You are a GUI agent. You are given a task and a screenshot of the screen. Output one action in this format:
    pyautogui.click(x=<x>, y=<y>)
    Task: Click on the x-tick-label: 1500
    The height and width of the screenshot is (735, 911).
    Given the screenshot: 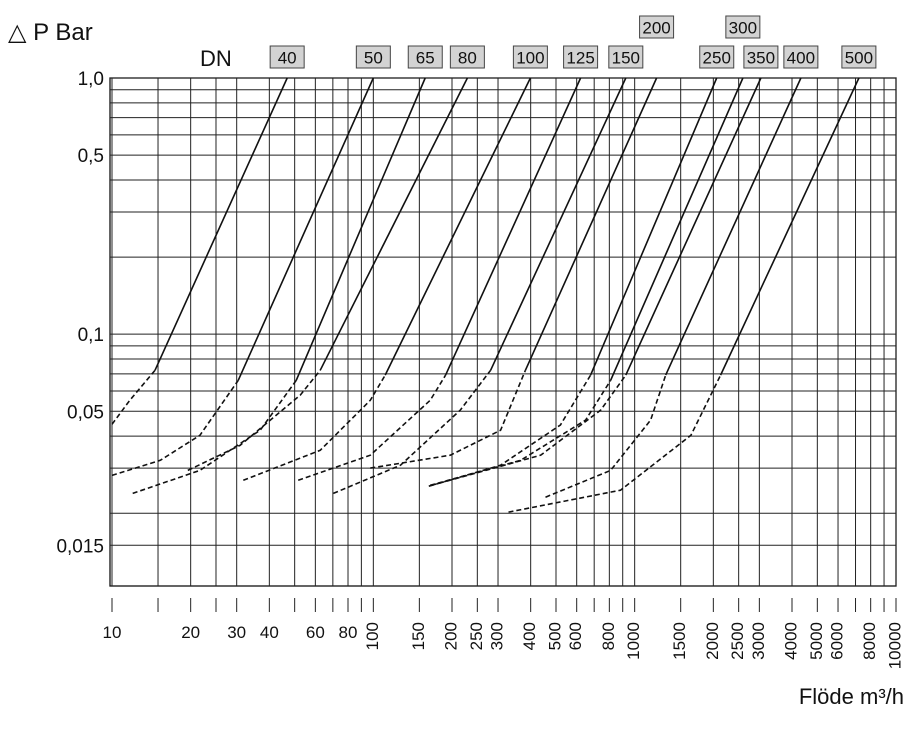 What is the action you would take?
    pyautogui.click(x=679, y=641)
    